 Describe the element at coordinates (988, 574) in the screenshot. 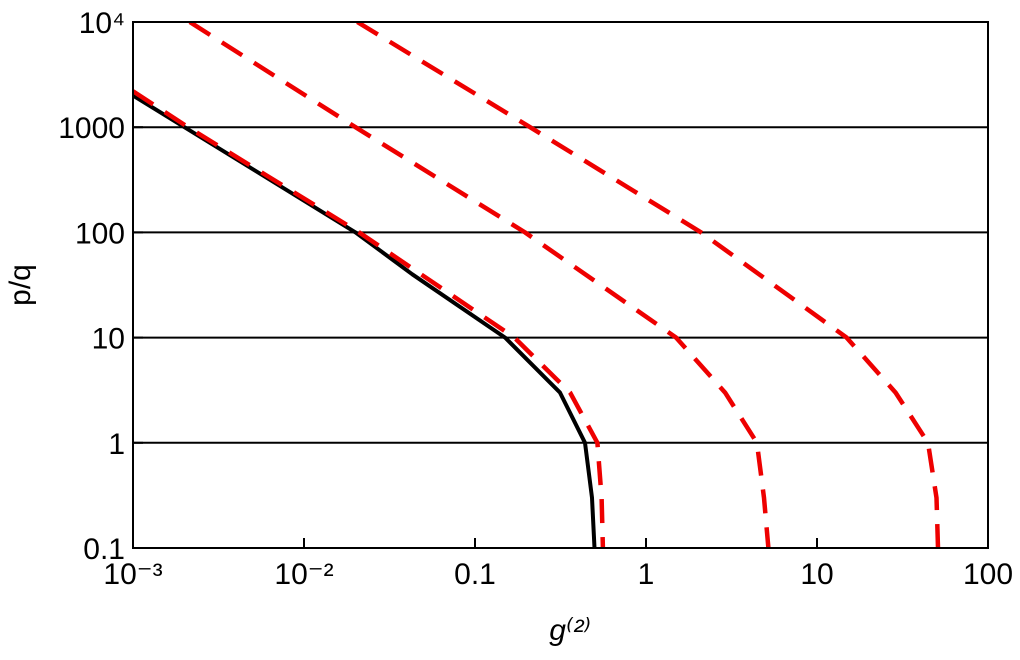

I see `x-tick-label: 100` at that location.